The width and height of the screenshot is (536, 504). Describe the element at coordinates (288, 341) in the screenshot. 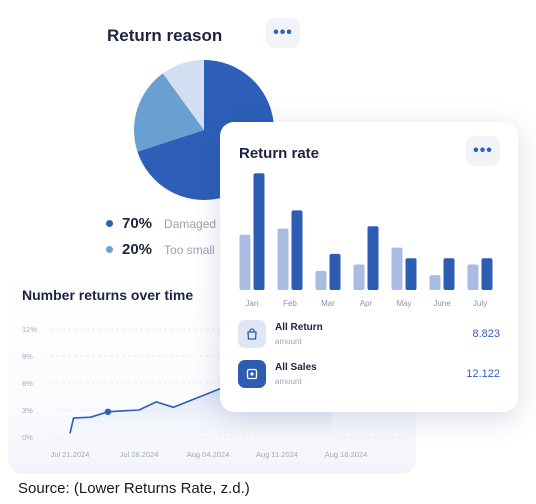

I see `metric-sub-all-return: amount` at that location.